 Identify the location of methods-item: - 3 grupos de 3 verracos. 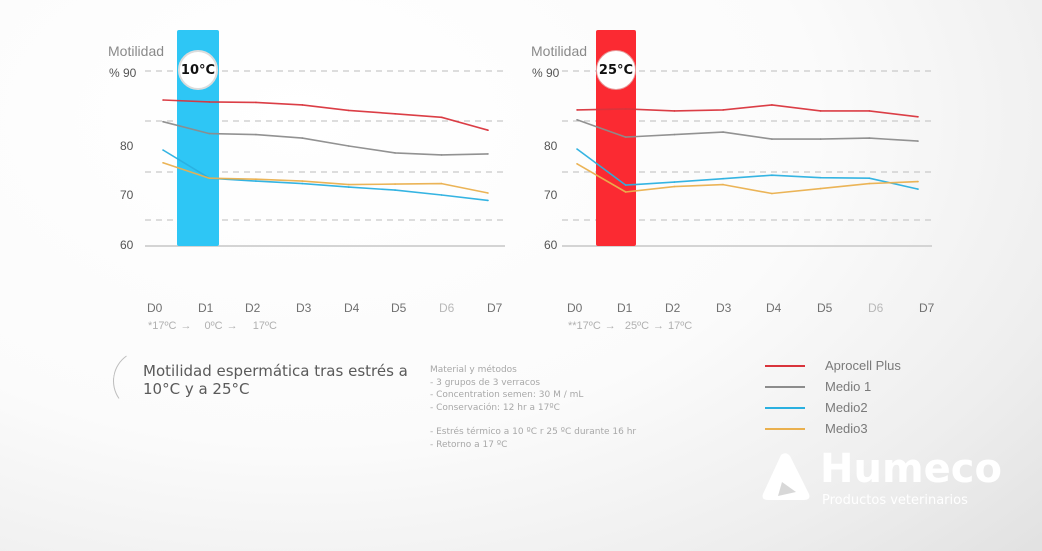
(485, 382).